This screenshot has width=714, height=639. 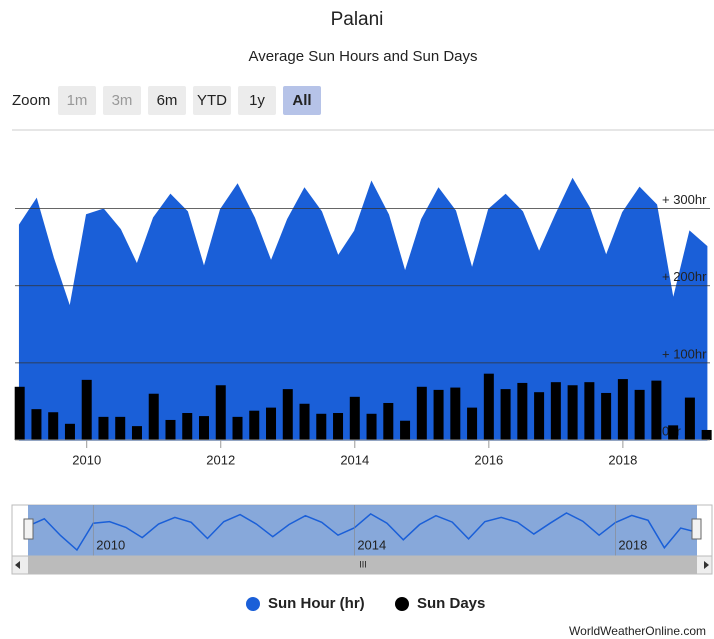 What do you see at coordinates (220, 459) in the screenshot?
I see `x-tick-label: 2012` at bounding box center [220, 459].